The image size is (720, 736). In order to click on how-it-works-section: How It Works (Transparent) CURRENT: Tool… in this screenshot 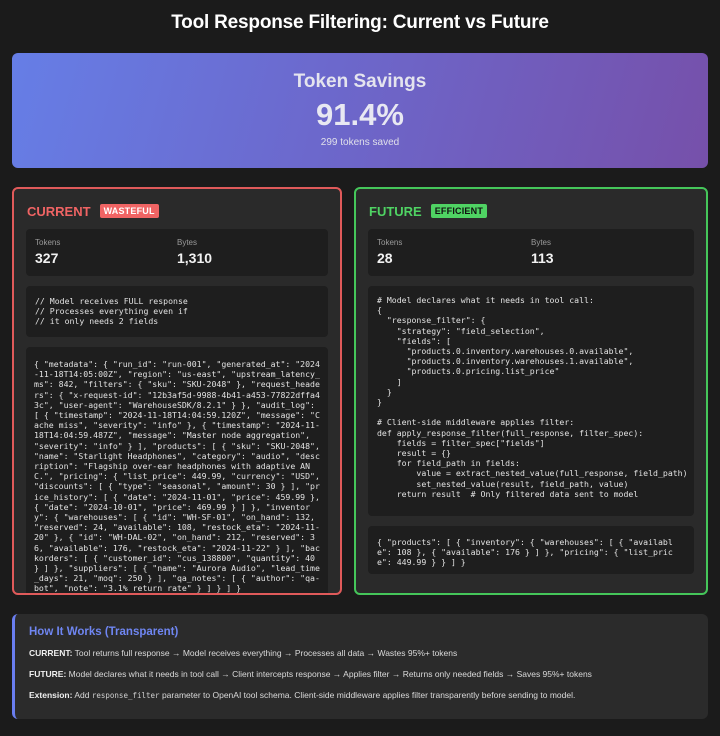, I will do `click(360, 666)`.